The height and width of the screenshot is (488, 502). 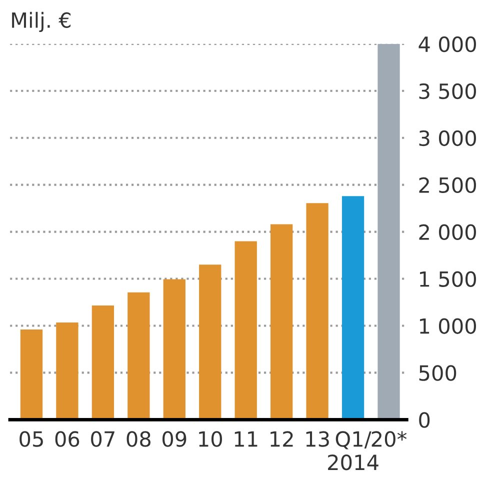 I want to click on y-tick-label: 4 000, so click(x=447, y=44).